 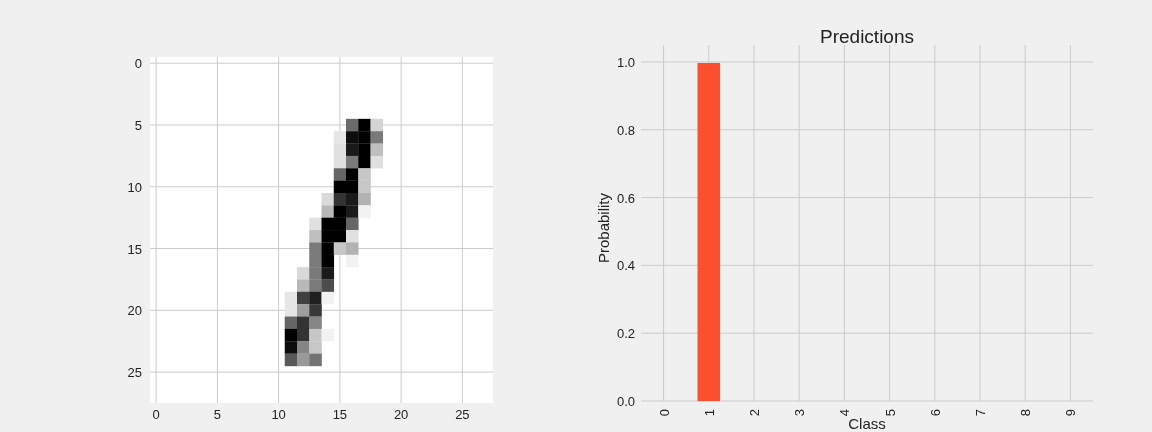 I want to click on x-tick-label: 4, so click(x=845, y=413).